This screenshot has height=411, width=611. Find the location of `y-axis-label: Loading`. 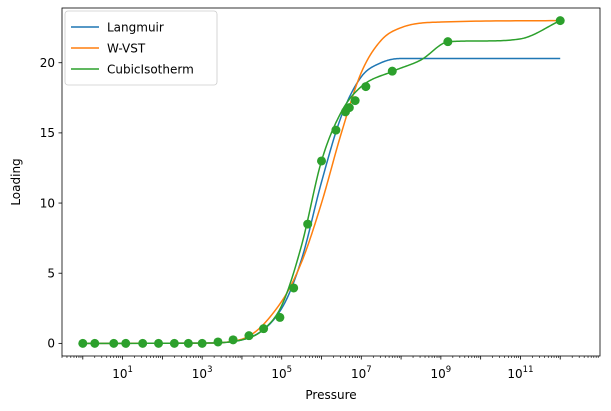

y-axis-label: Loading is located at coordinates (16, 181).